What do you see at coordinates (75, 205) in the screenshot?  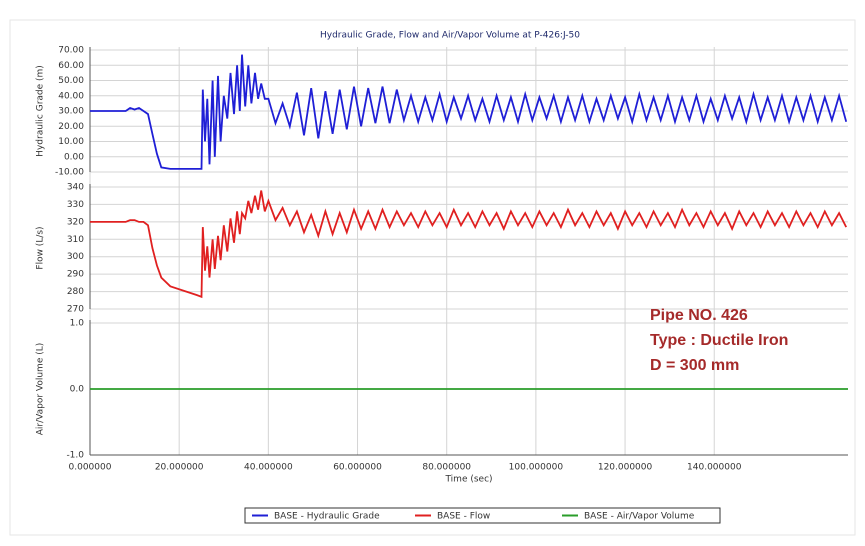 I see `y-tick-label: 330` at bounding box center [75, 205].